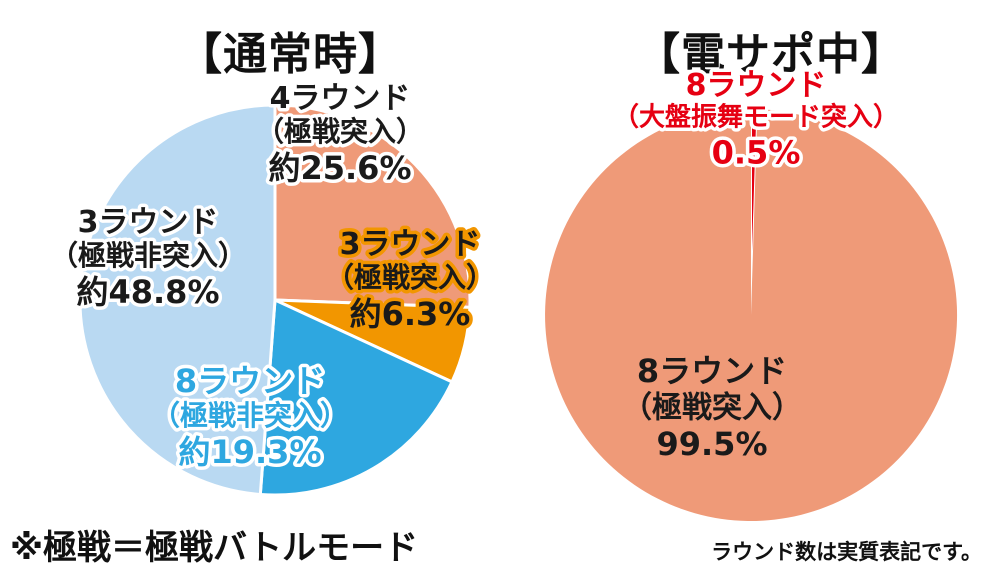  I want to click on slice-label-halo: （大盤振舞モード突入）, so click(756, 117).